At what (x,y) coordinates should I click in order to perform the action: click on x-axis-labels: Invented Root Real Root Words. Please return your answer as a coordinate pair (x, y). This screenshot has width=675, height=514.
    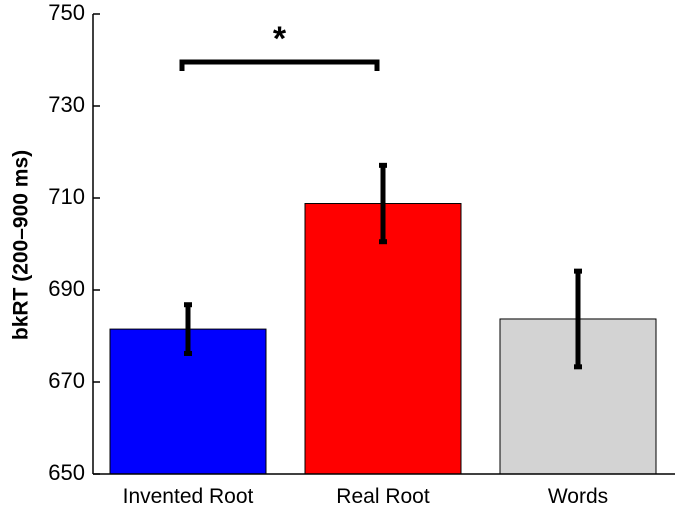
    Looking at the image, I should click on (366, 496).